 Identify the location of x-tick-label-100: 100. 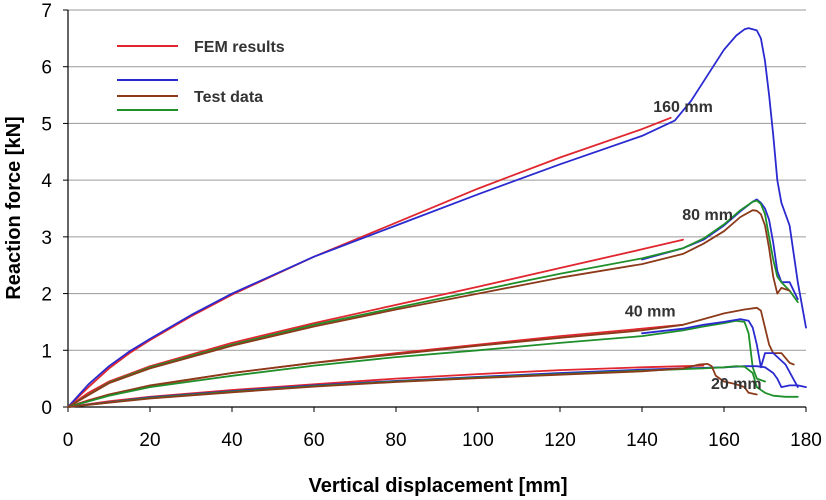
(478, 440).